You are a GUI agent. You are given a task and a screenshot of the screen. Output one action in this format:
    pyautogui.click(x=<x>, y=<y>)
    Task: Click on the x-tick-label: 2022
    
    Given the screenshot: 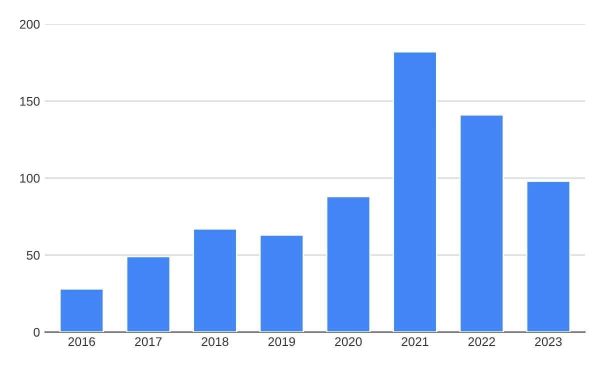 What is the action you would take?
    pyautogui.click(x=481, y=341)
    